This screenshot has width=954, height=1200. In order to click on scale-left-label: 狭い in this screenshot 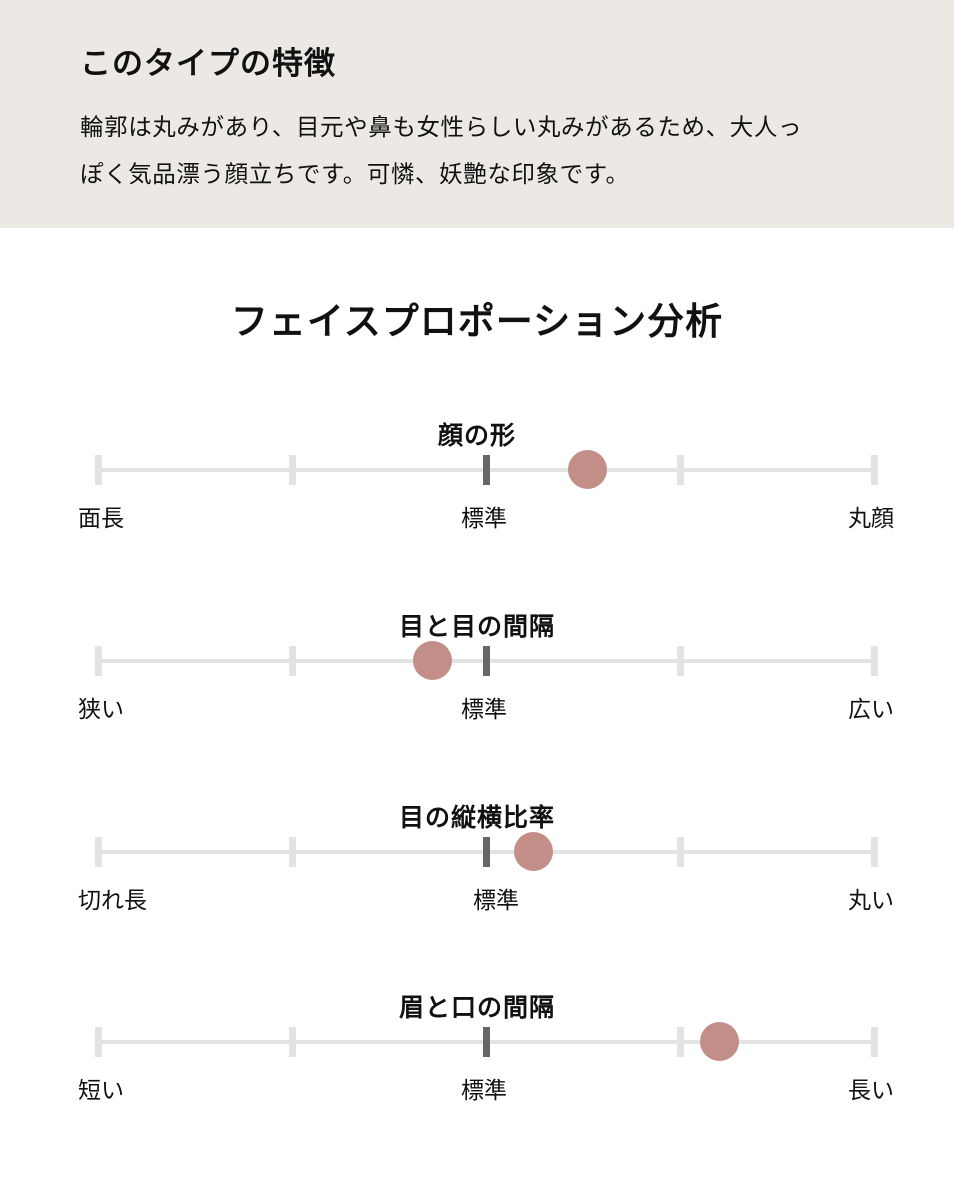, I will do `click(101, 710)`.